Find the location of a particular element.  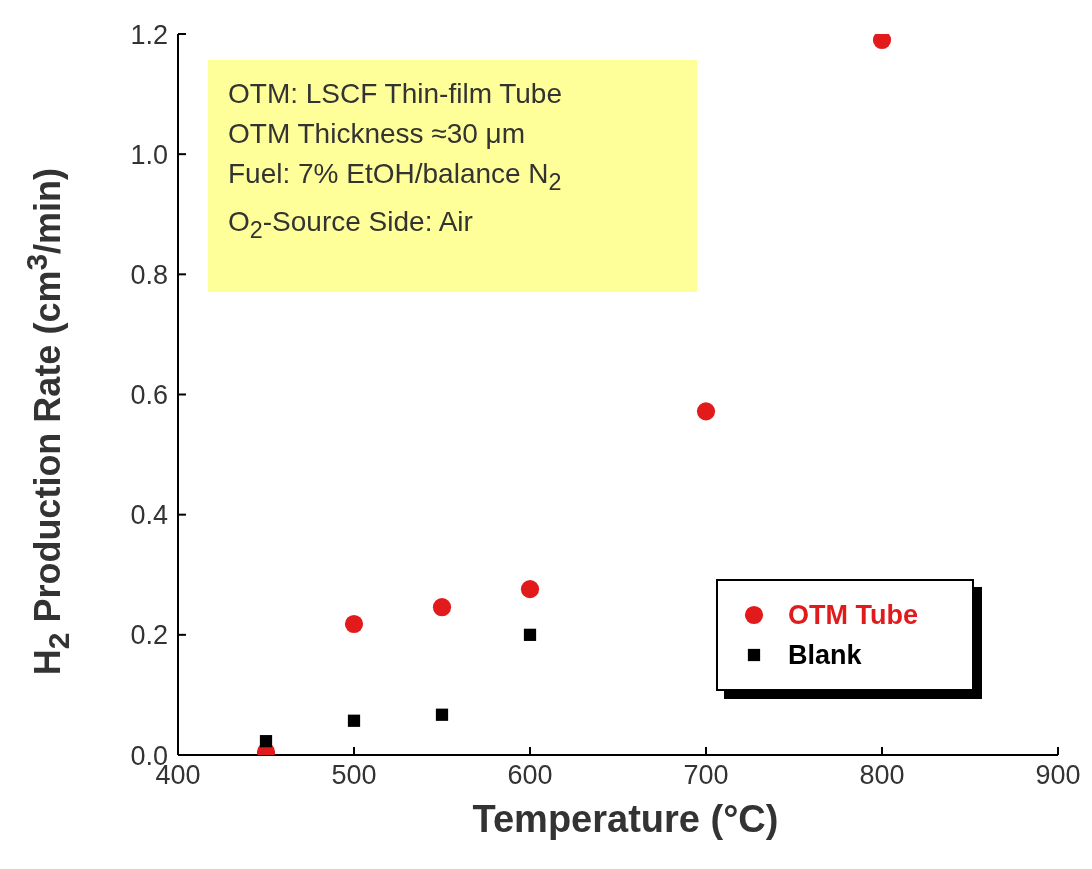

legend-label: OTM Tube is located at coordinates (853, 615).